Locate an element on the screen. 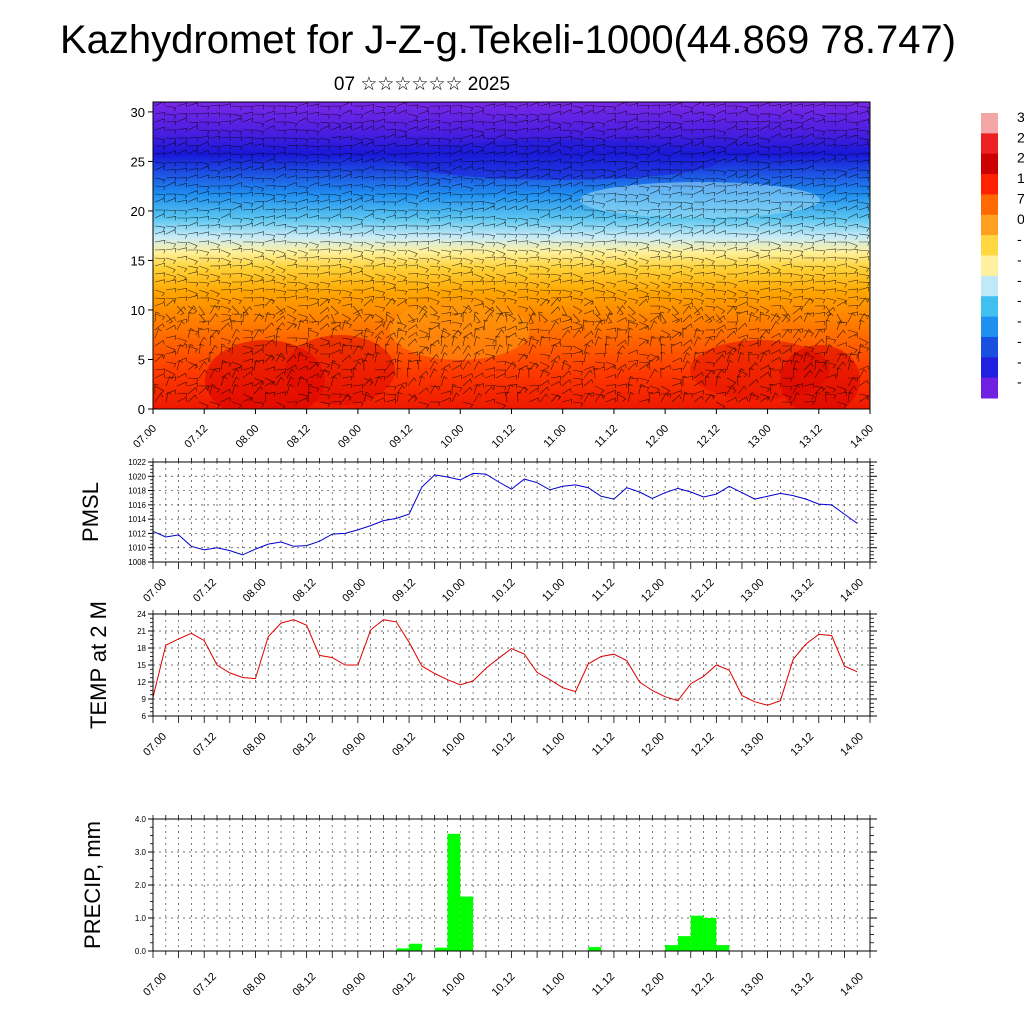 Image resolution: width=1024 pixels, height=1024 pixels. y-tick-label: 6 is located at coordinates (144, 716).